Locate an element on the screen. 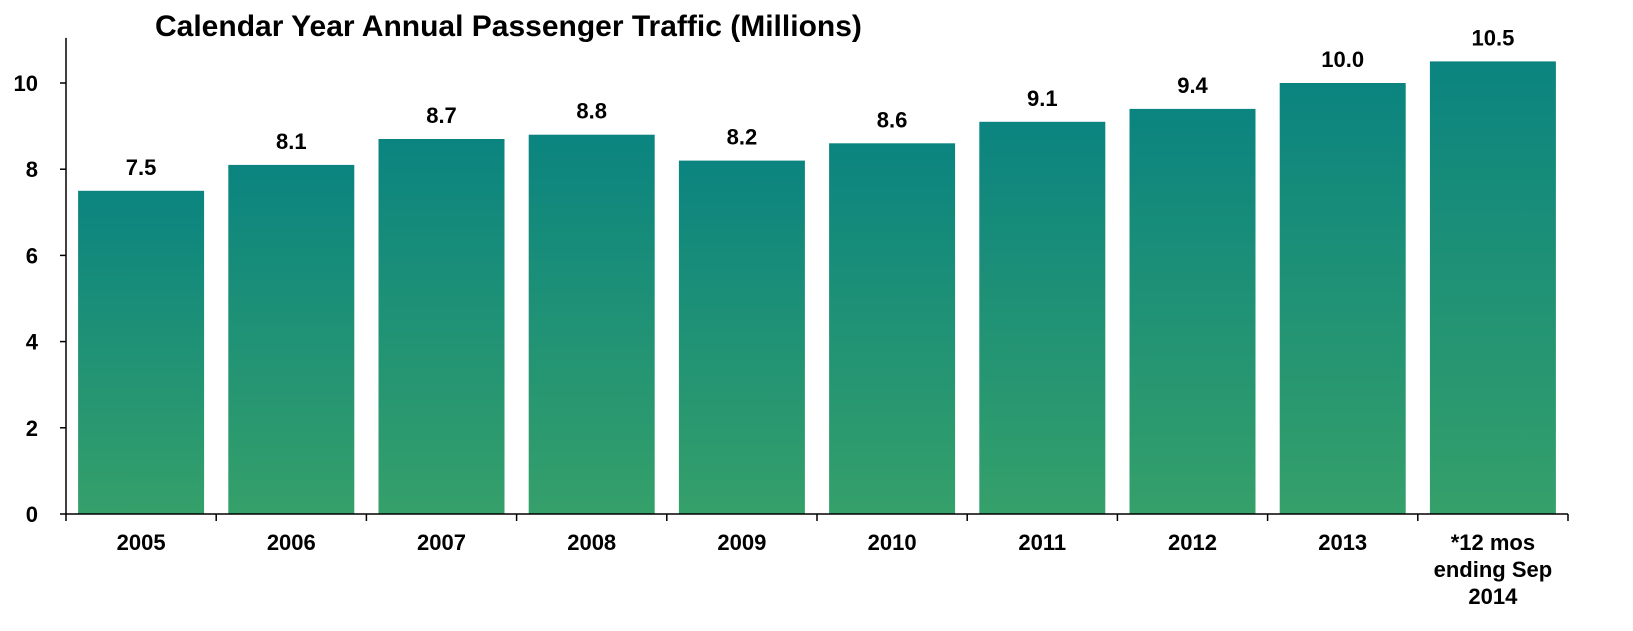 The width and height of the screenshot is (1633, 631). data-label: 8.2 is located at coordinates (742, 137).